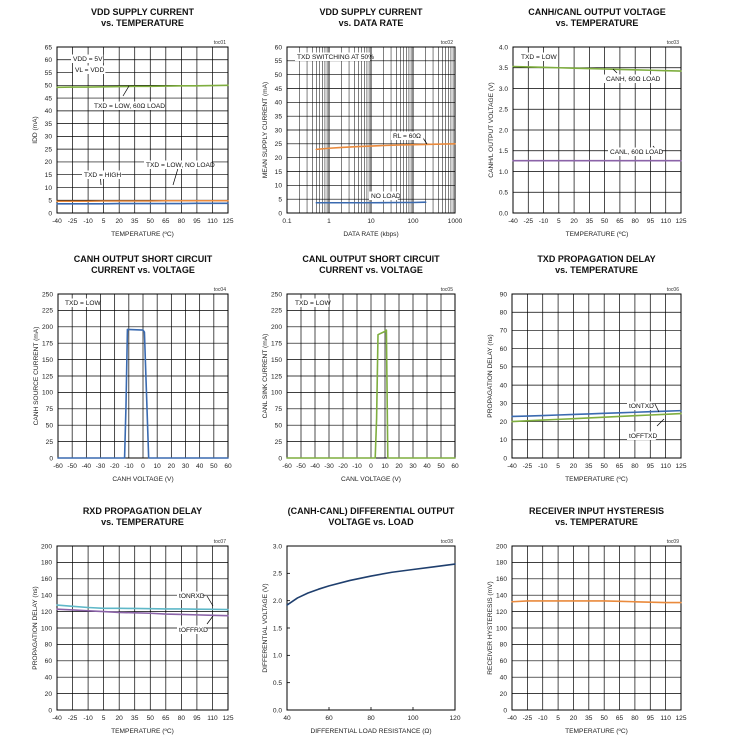  What do you see at coordinates (193, 630) in the screenshot?
I see `chart-annotation: tOFFRXD` at bounding box center [193, 630].